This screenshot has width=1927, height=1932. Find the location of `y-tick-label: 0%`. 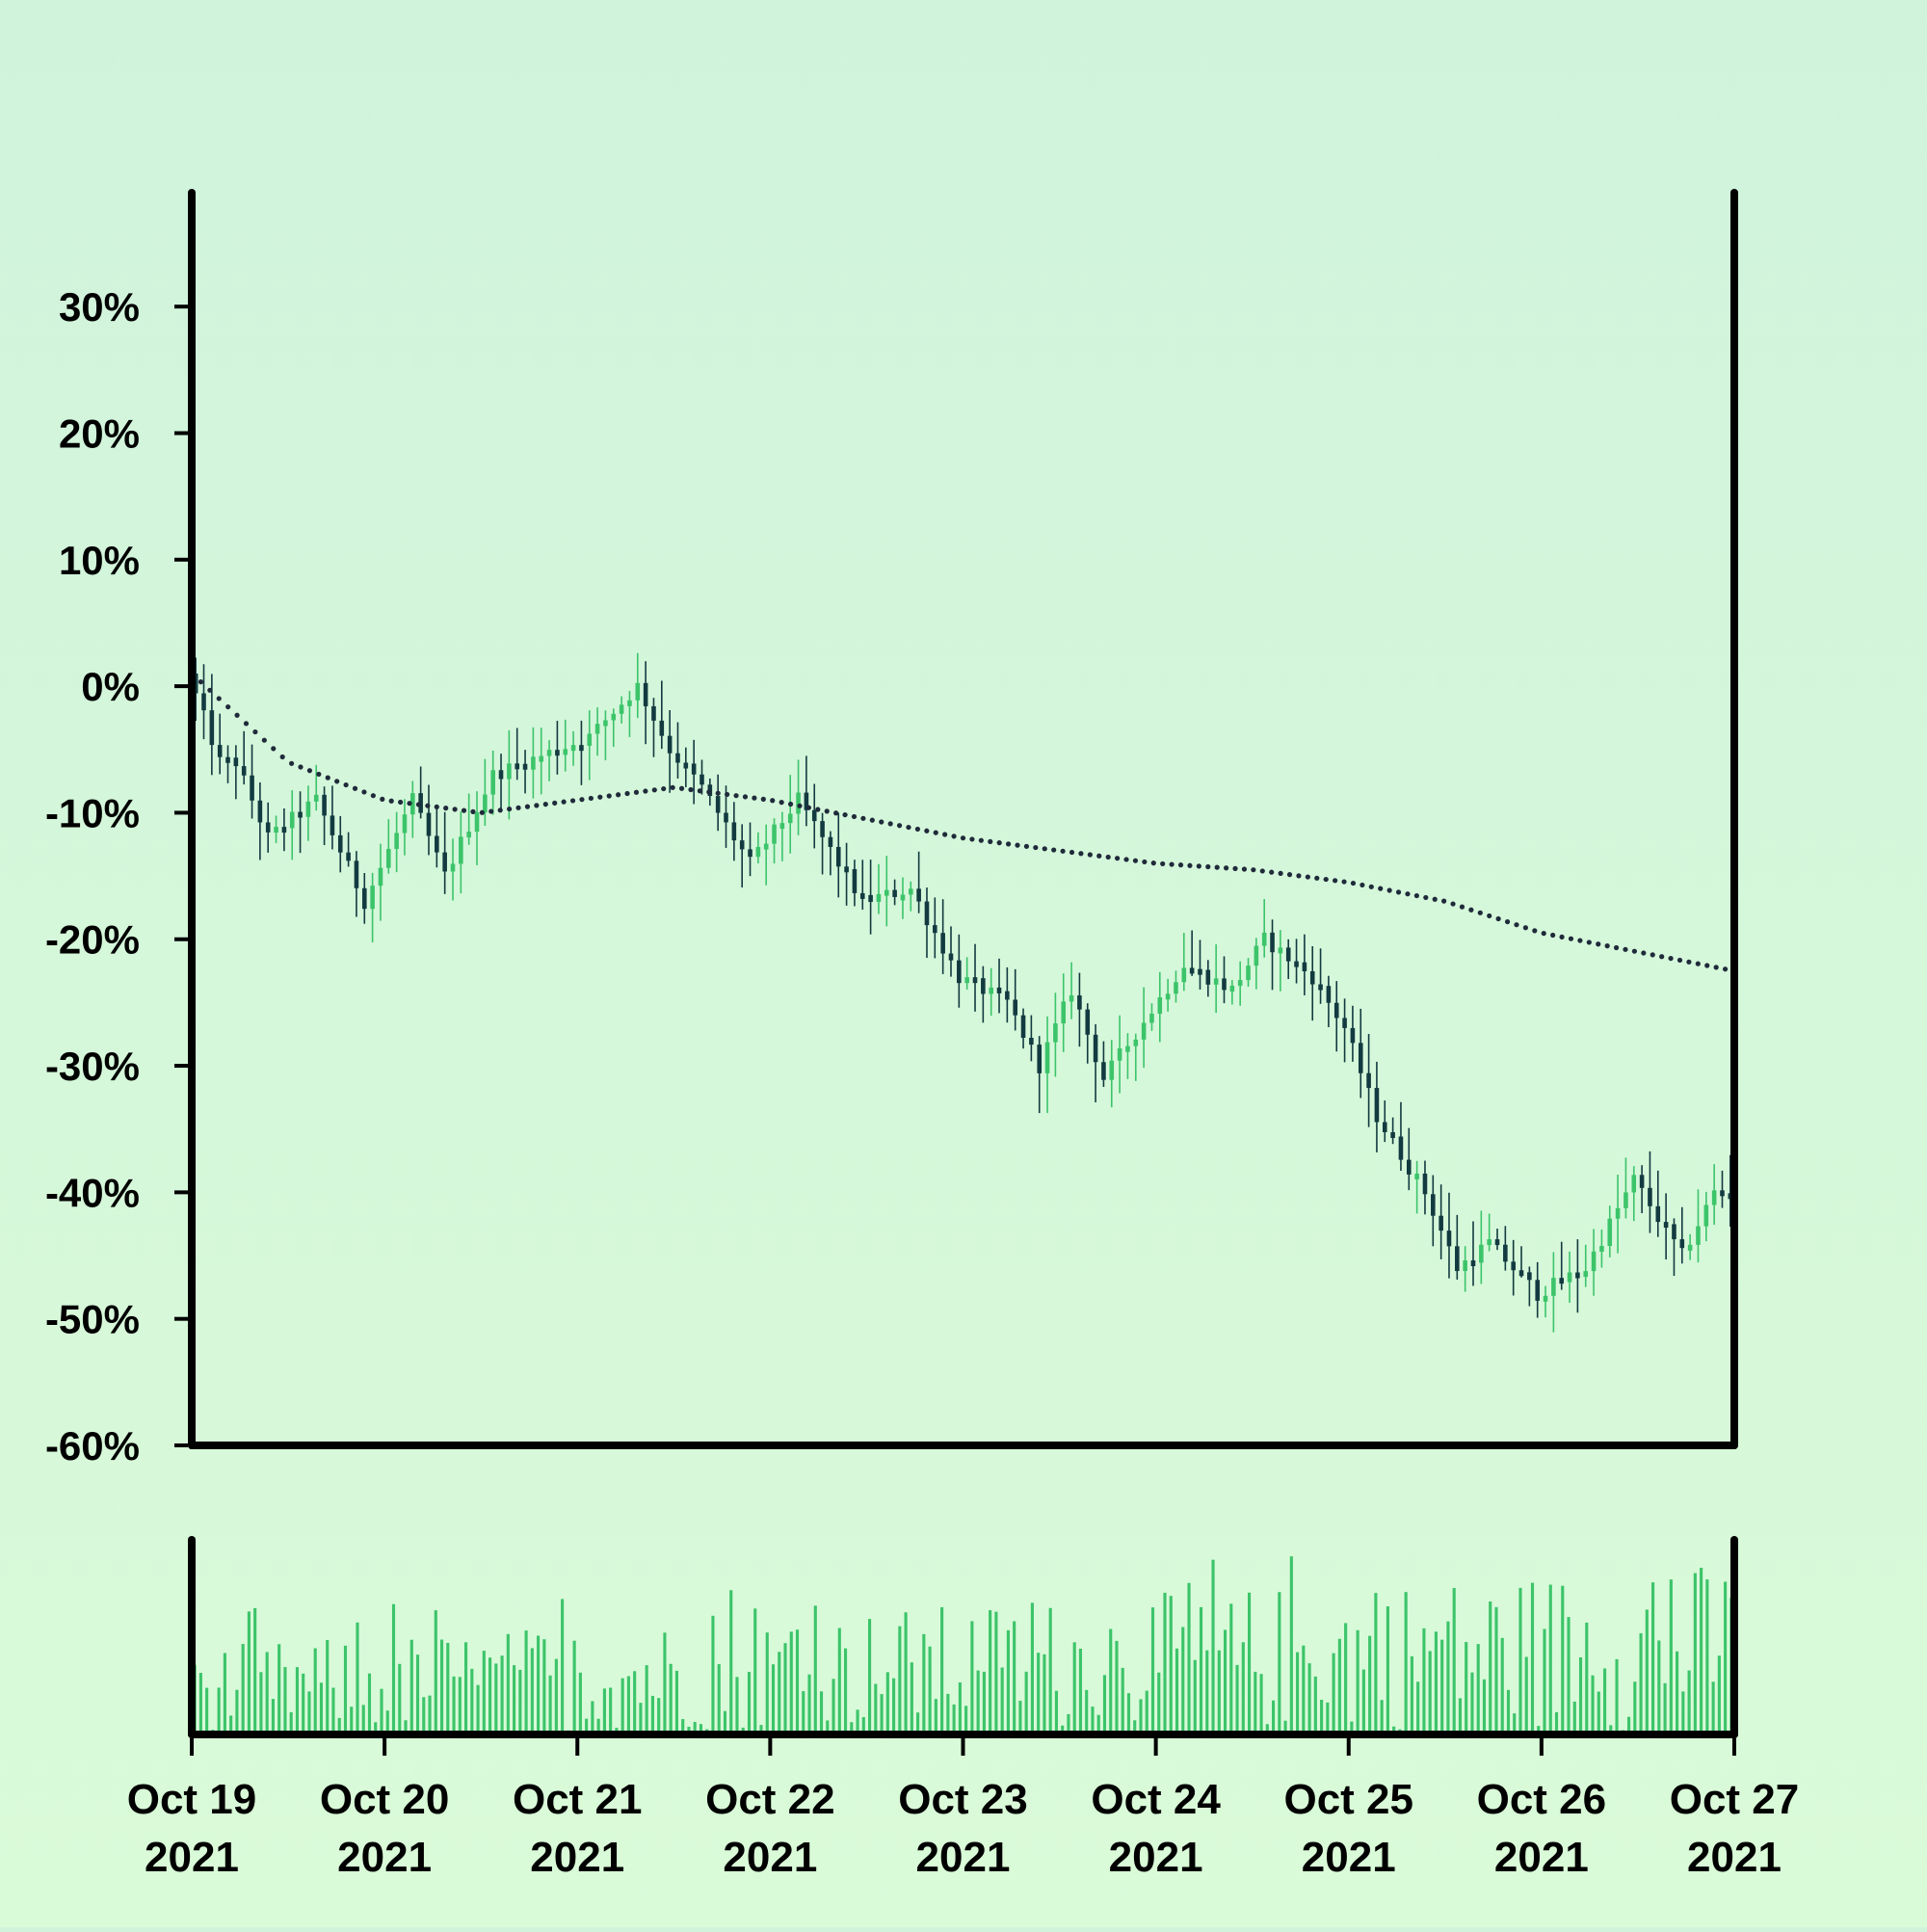

y-tick-label: 0% is located at coordinates (110, 686).